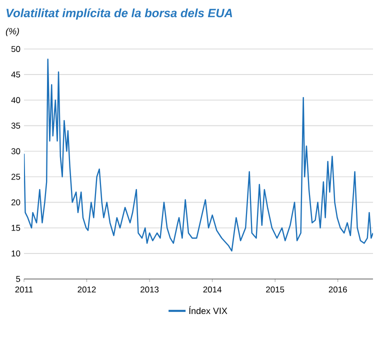 This screenshot has height=338, width=378. What do you see at coordinates (15, 100) in the screenshot?
I see `y-tick-label: 40` at bounding box center [15, 100].